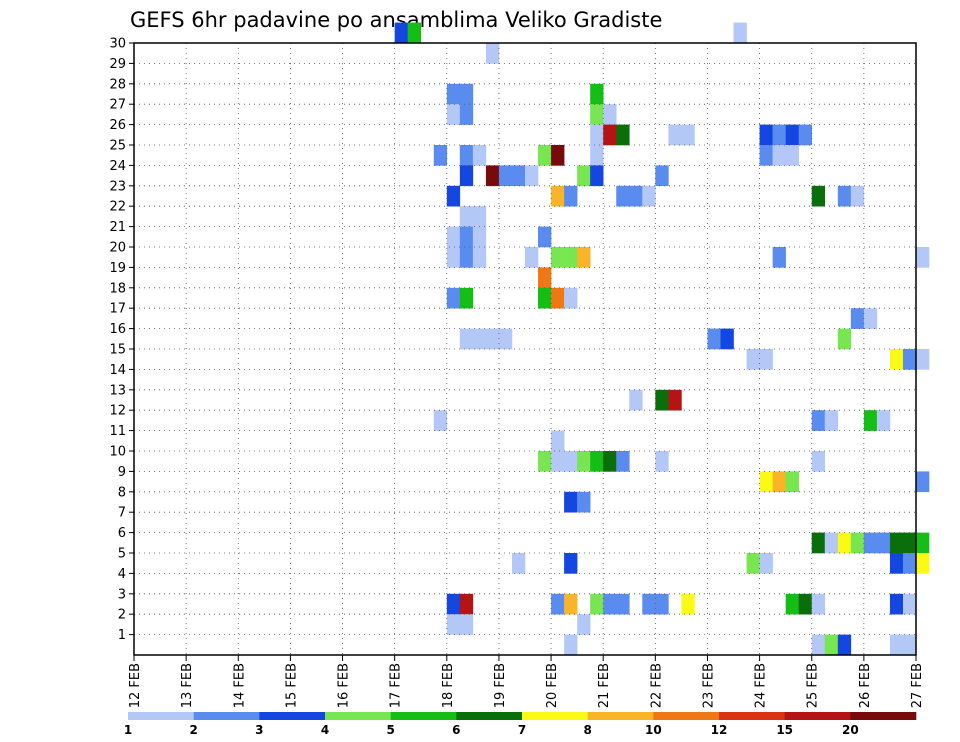  Describe the element at coordinates (520, 724) in the screenshot. I see `colorbar: 1 2 3 4 5 6 7 8 10 12 15 20` at that location.